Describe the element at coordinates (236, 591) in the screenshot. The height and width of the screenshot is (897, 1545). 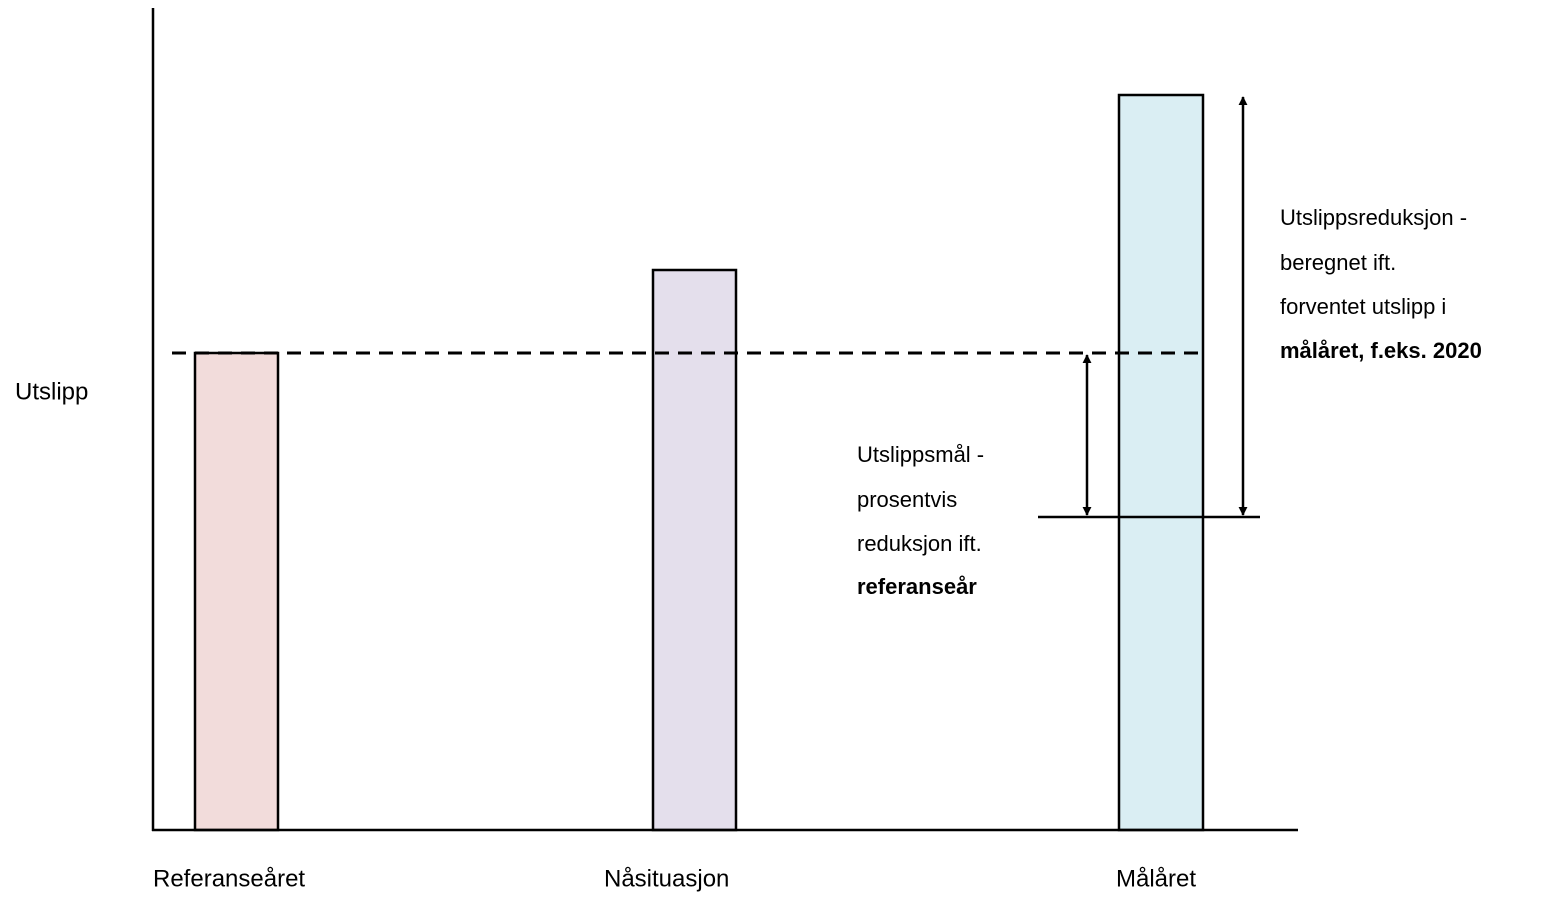
I see `bar-reference` at that location.